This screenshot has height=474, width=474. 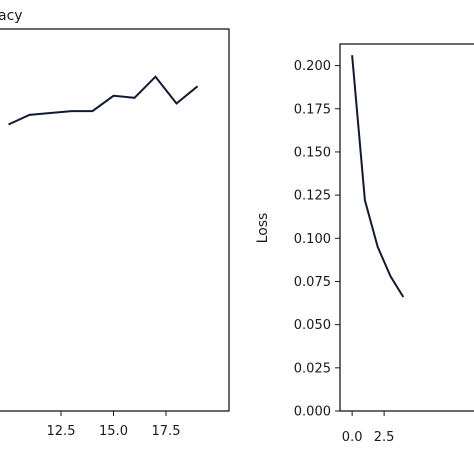 I want to click on loss-ylabel: Loss, so click(x=263, y=228).